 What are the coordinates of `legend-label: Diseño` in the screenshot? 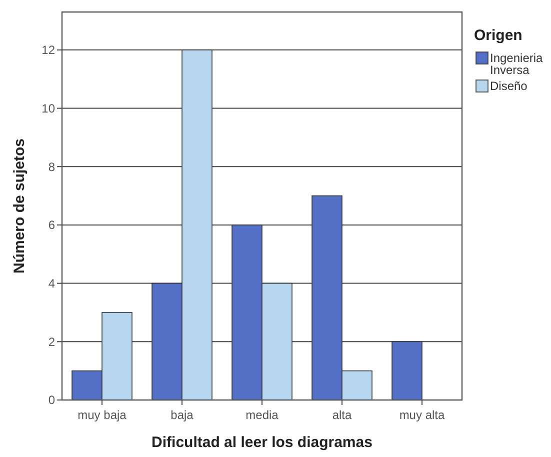 It's located at (509, 86).